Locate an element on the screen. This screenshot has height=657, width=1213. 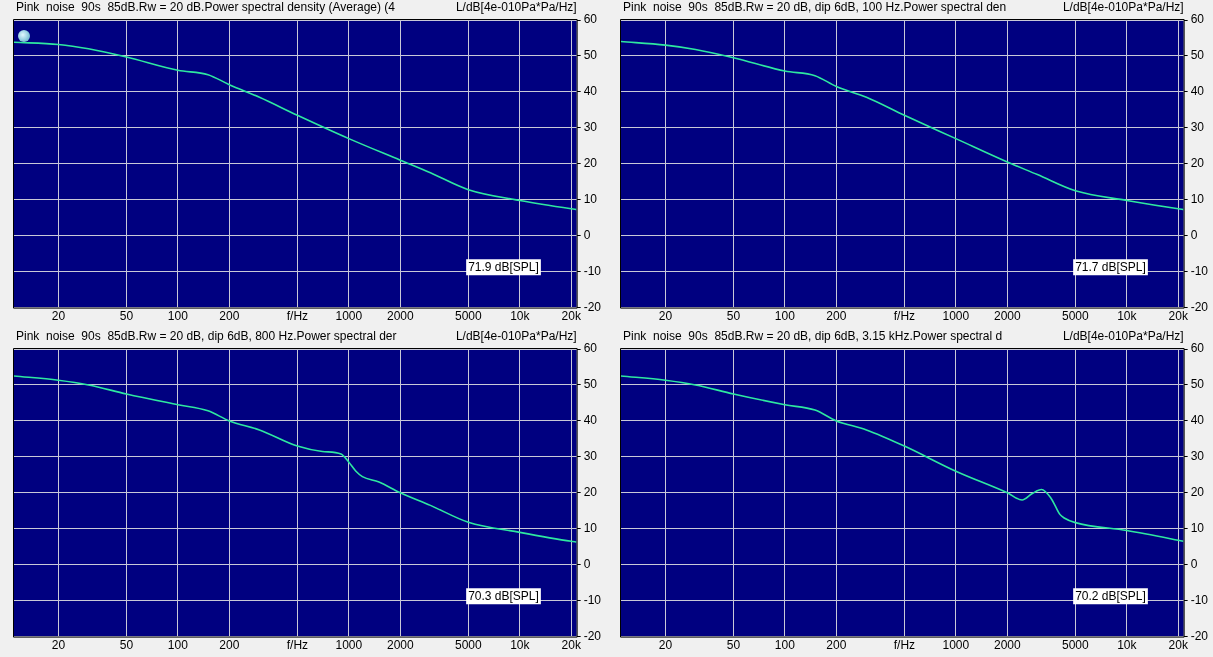
annotation: 70.2 dB[SPL] is located at coordinates (1110, 595).